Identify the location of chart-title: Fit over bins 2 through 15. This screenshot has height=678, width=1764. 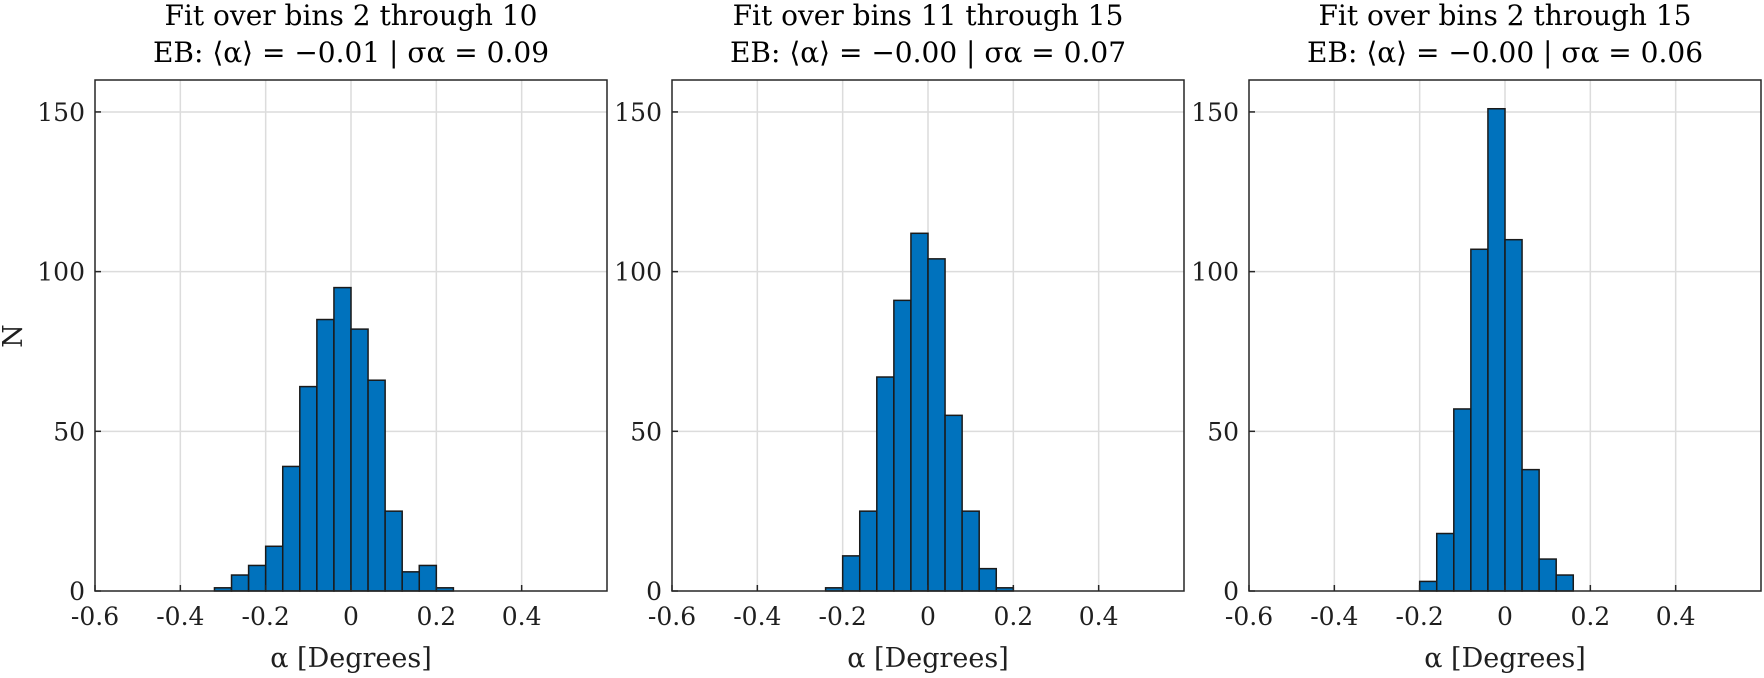
(1504, 16).